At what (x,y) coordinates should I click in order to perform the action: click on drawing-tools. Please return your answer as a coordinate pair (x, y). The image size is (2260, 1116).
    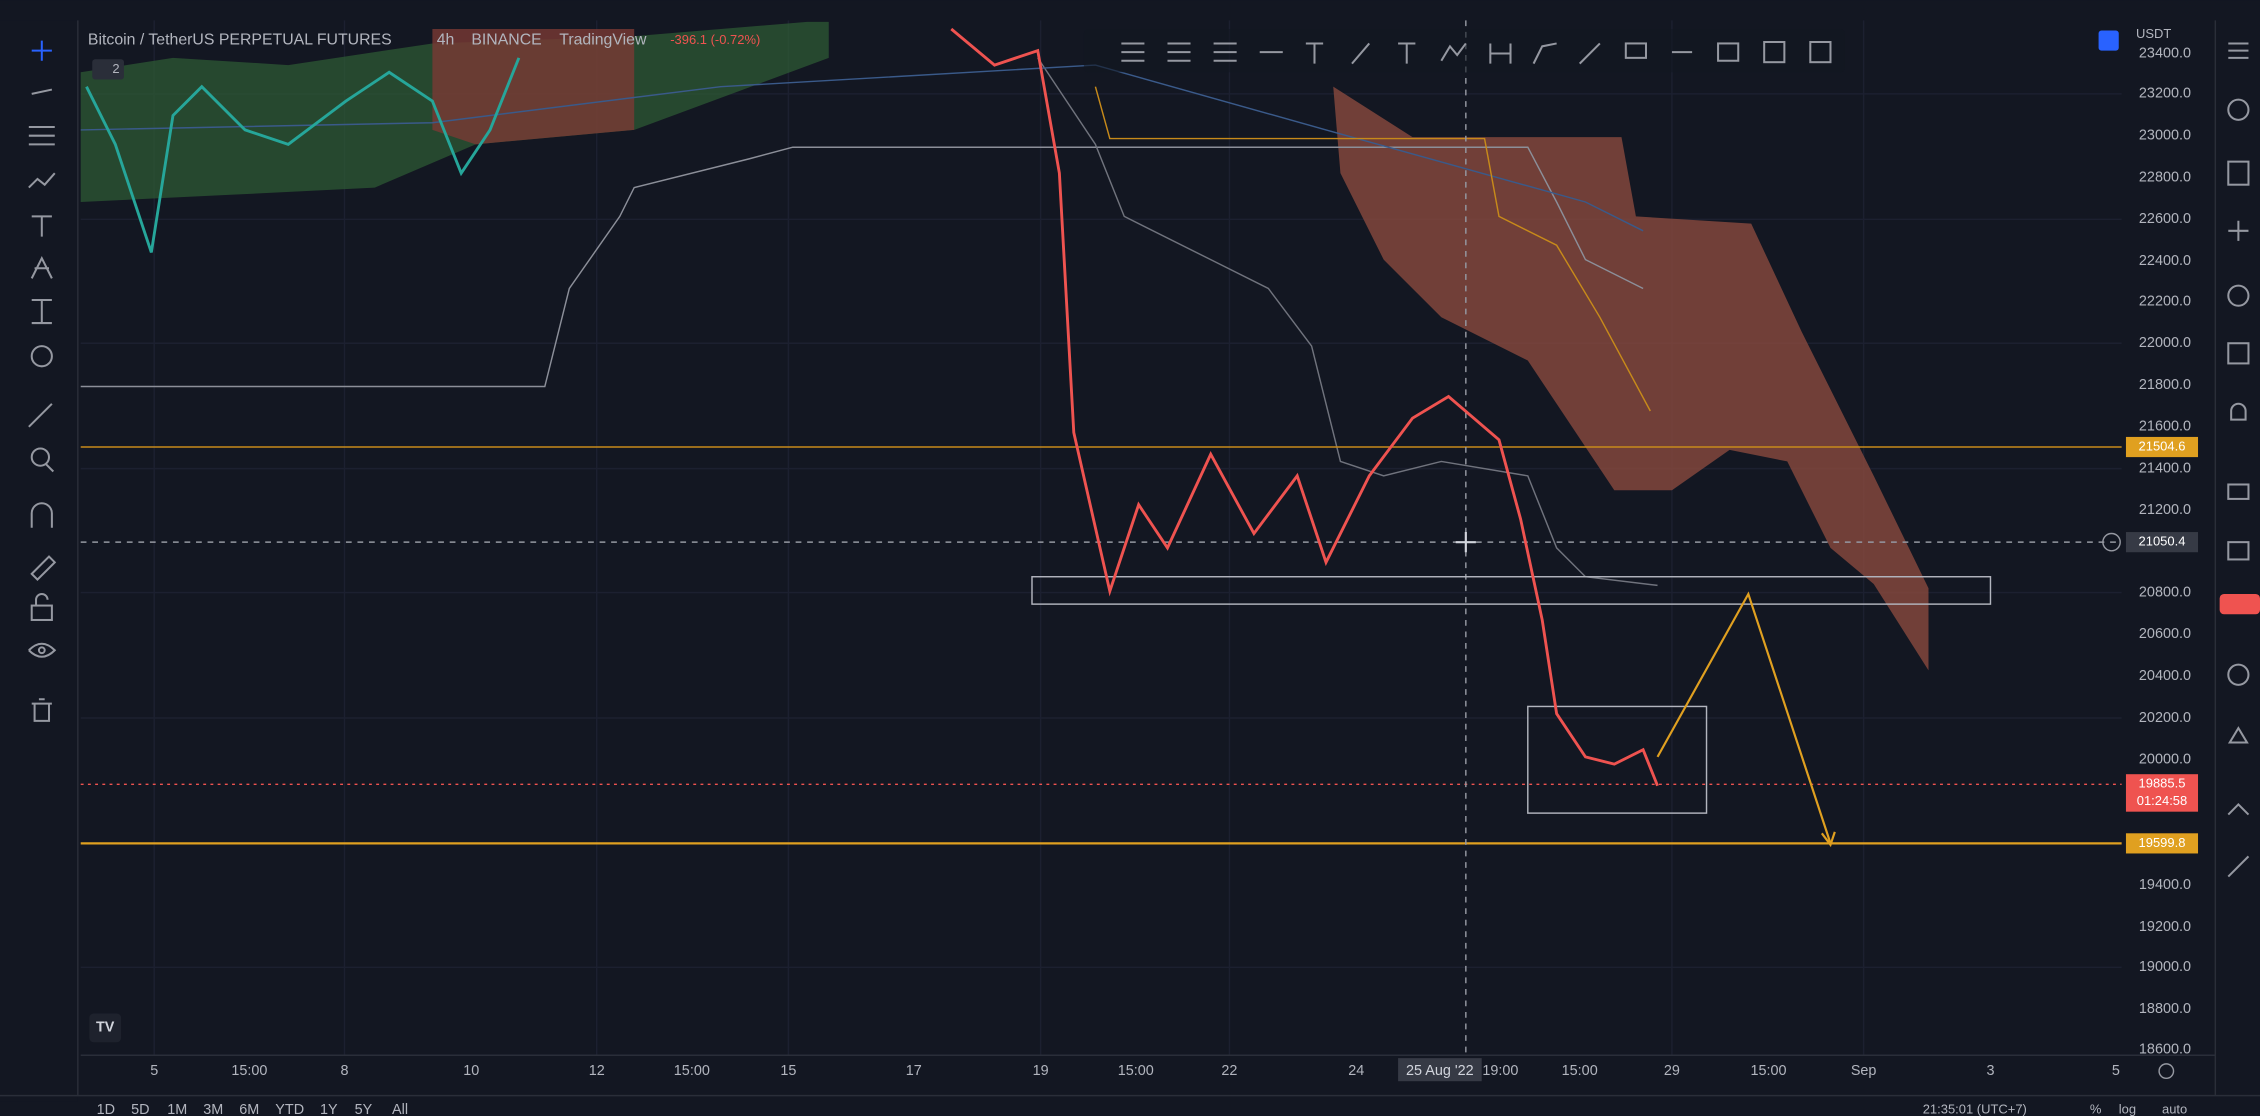
    Looking at the image, I should click on (42, 381).